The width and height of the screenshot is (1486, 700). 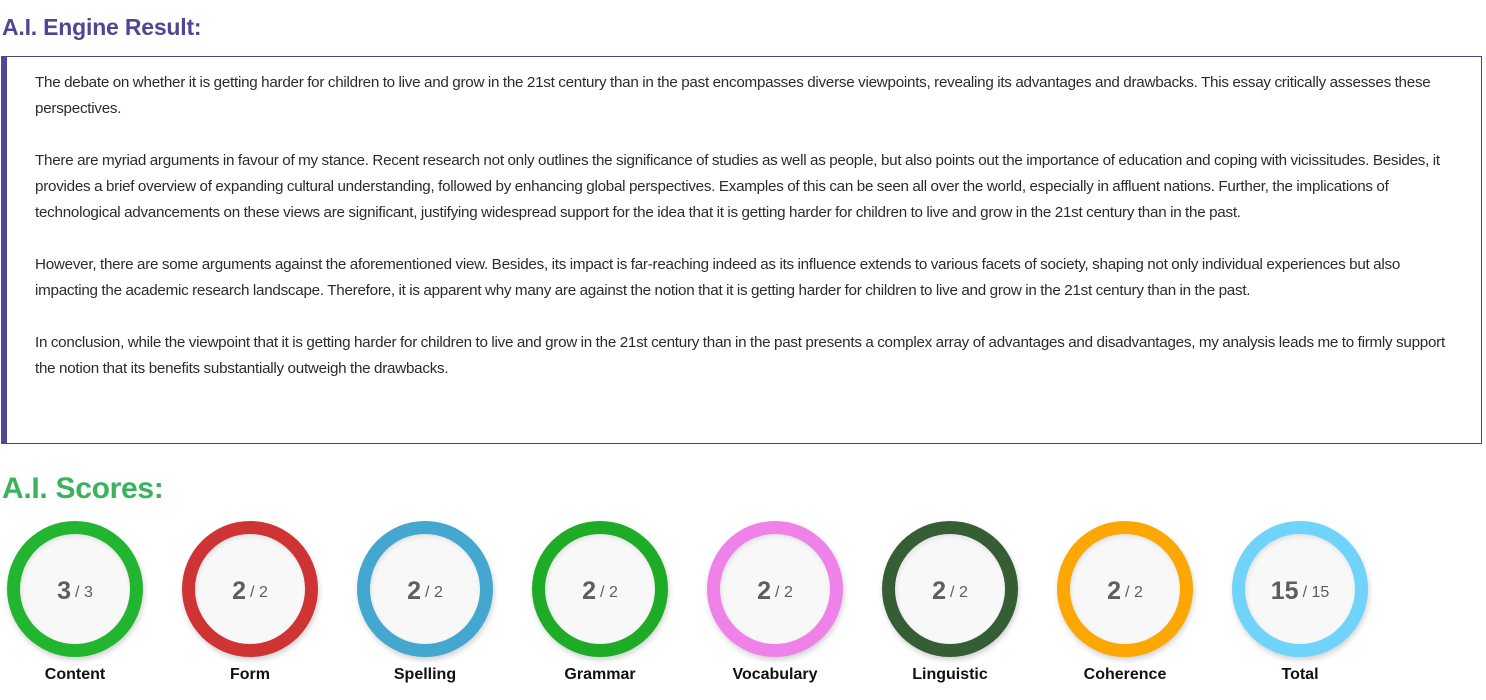 I want to click on score-form: 2/ 2 Form, so click(x=262, y=610).